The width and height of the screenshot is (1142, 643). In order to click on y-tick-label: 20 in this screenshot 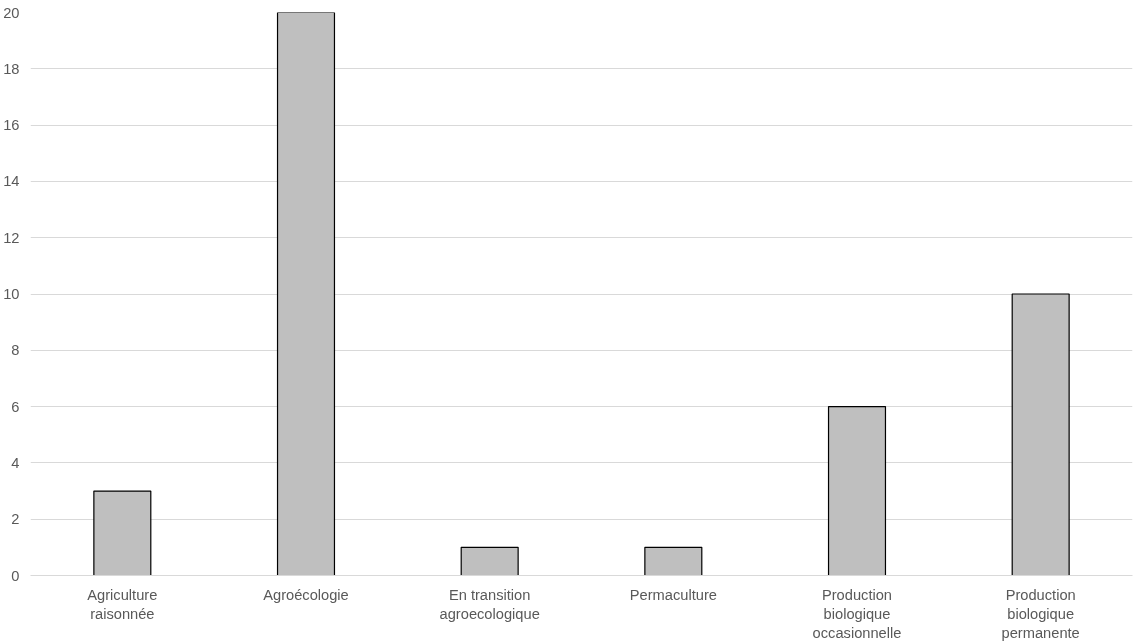, I will do `click(11, 12)`.